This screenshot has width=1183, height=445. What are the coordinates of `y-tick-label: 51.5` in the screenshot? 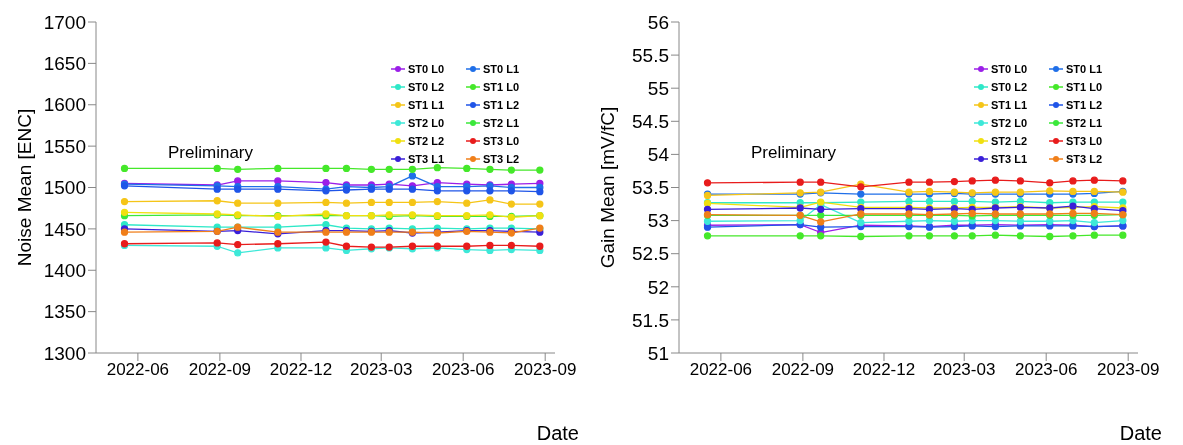 It's located at (650, 320).